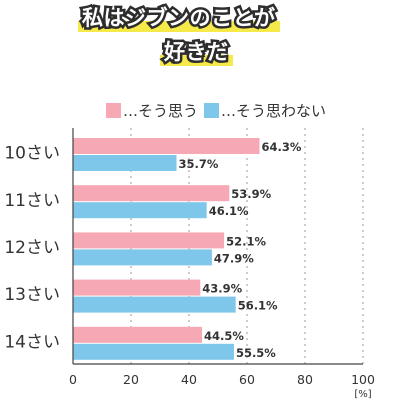 The height and width of the screenshot is (405, 400). What do you see at coordinates (251, 194) in the screenshot?
I see `data-label-yes-1: 53.9%` at bounding box center [251, 194].